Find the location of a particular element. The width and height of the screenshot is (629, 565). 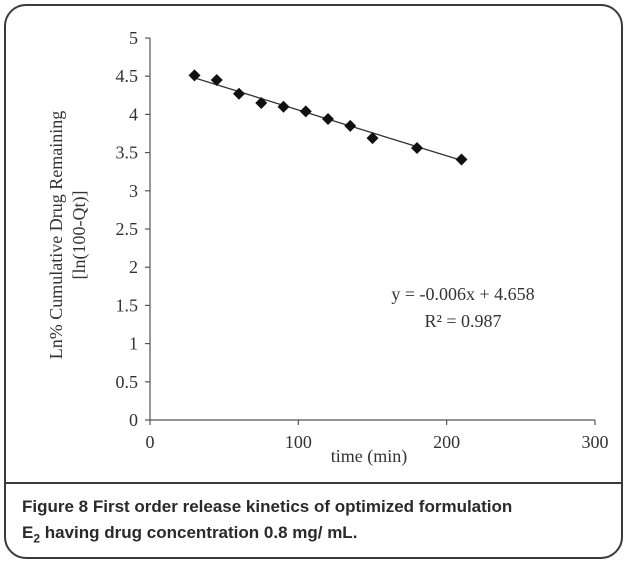

data-points is located at coordinates (328, 117).